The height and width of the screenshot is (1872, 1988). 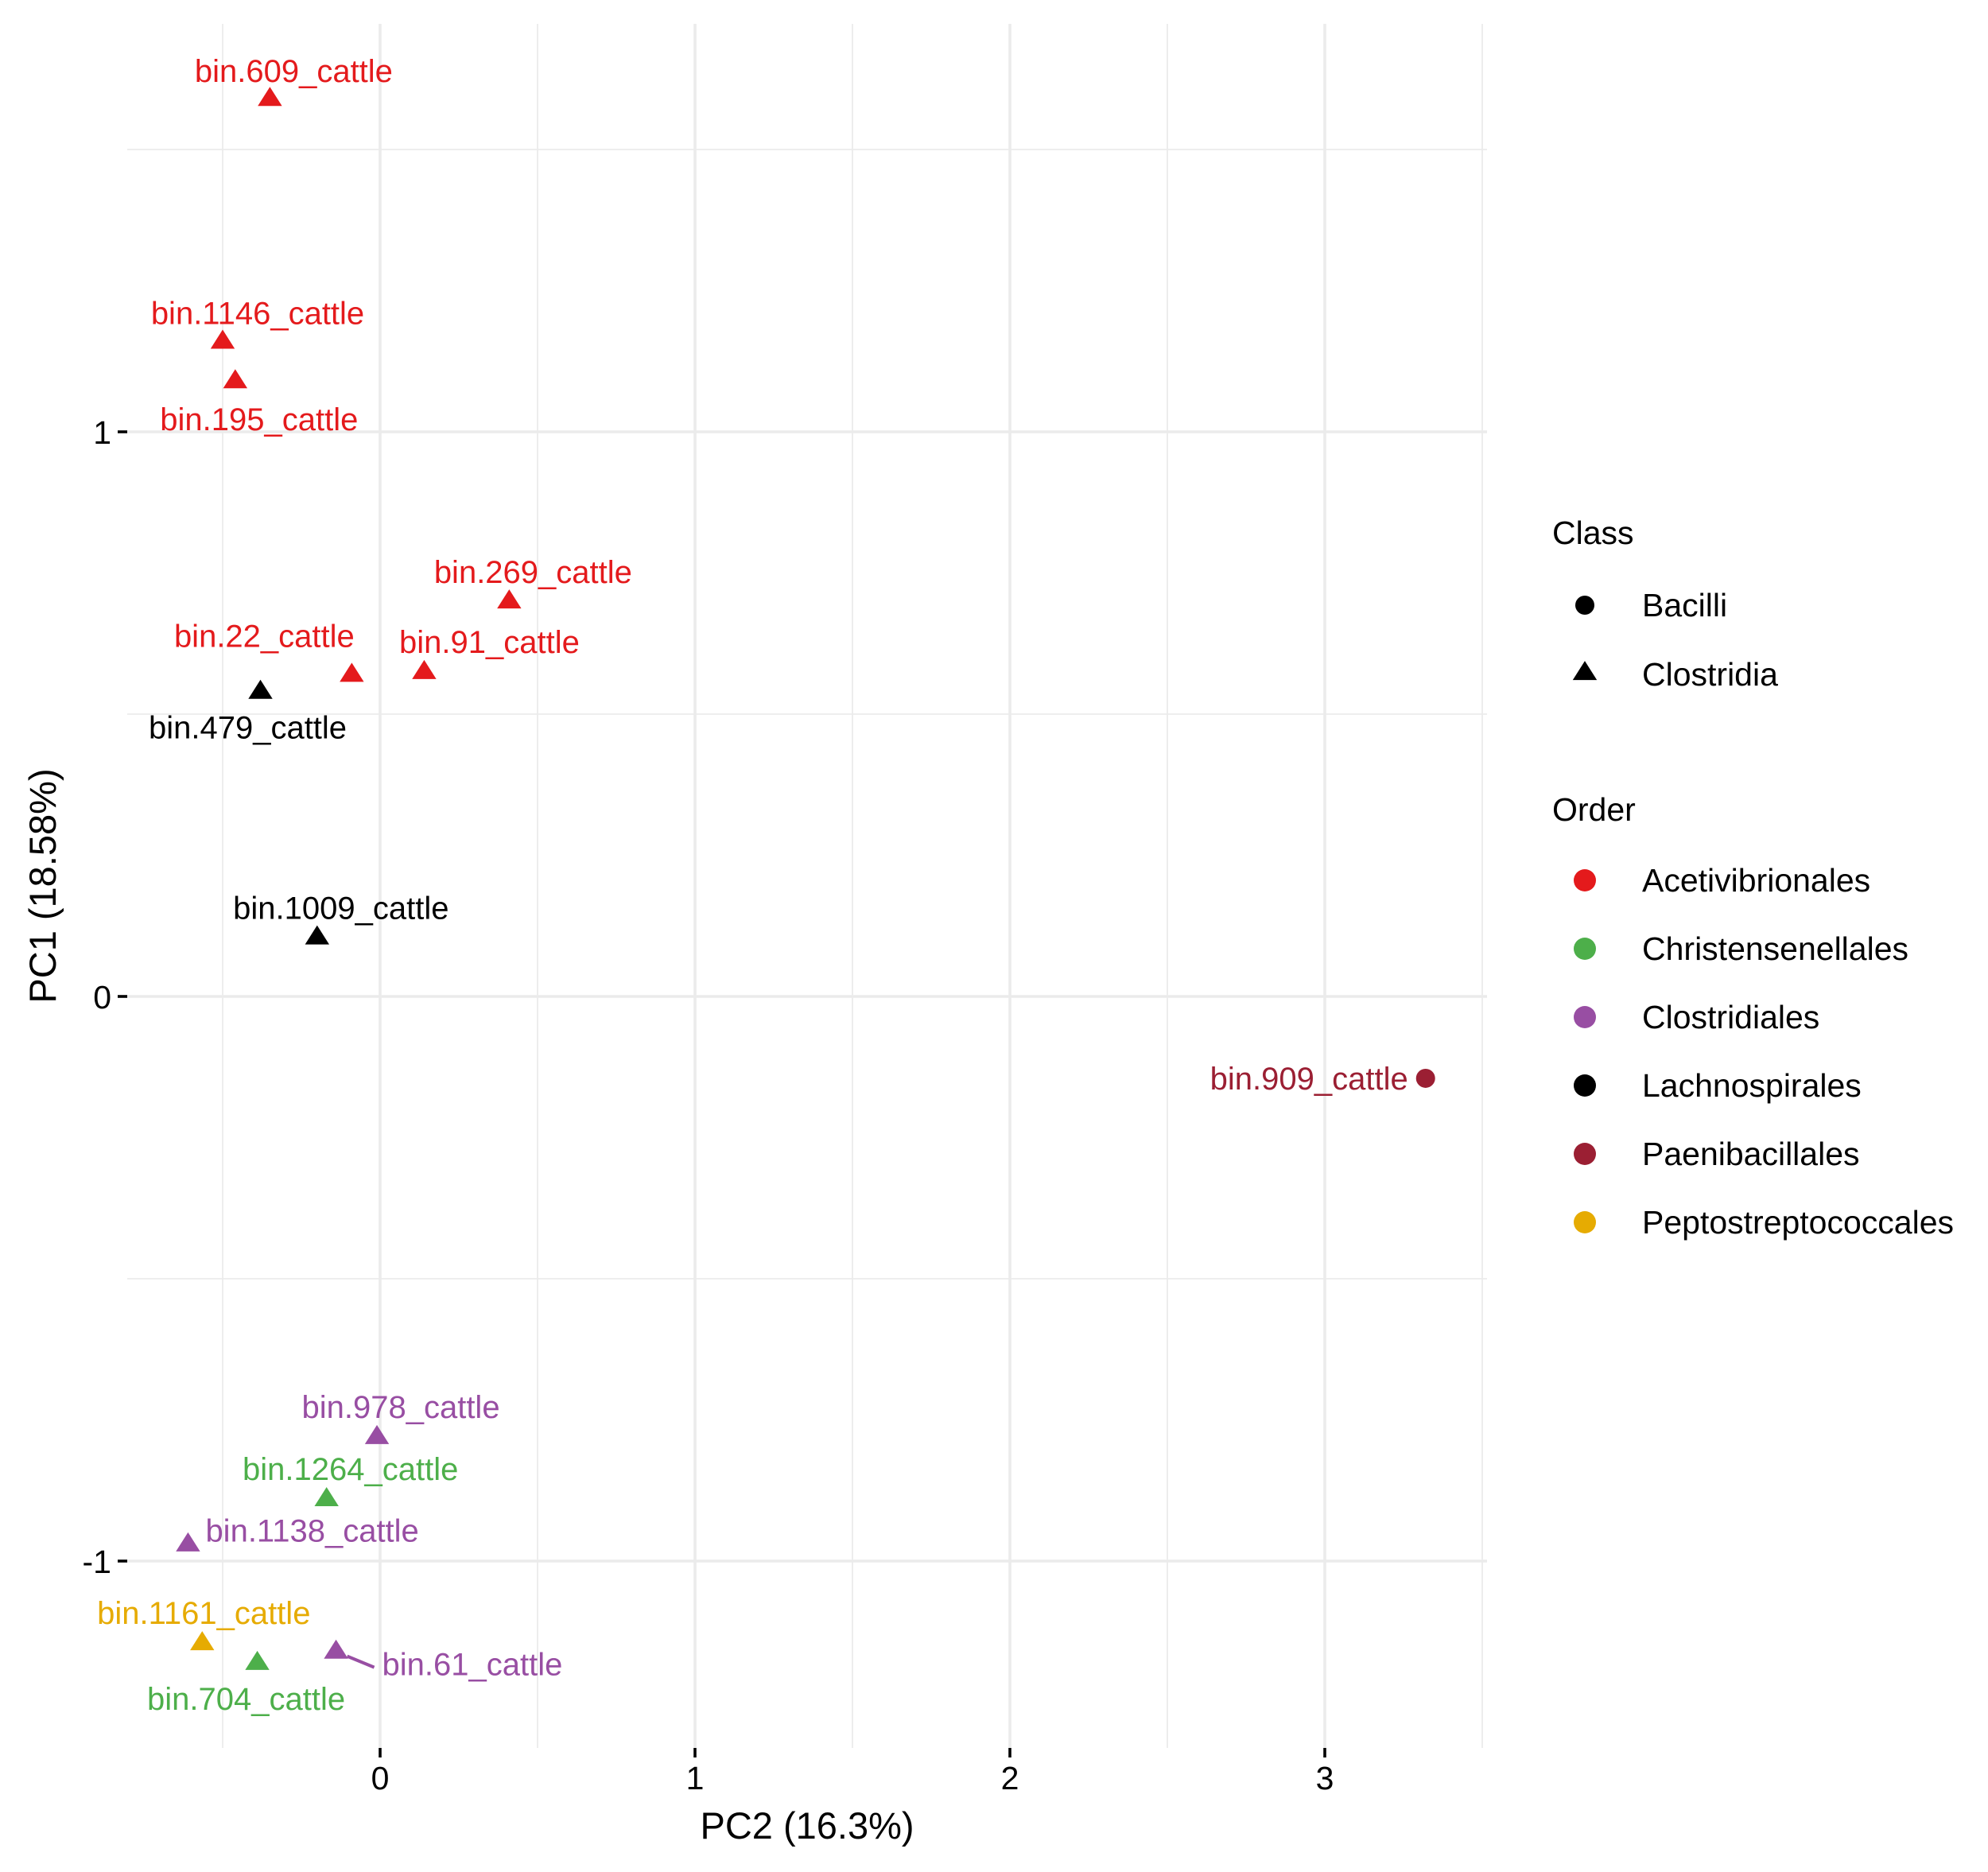 I want to click on legend-label: Christensenellales, so click(x=1775, y=948).